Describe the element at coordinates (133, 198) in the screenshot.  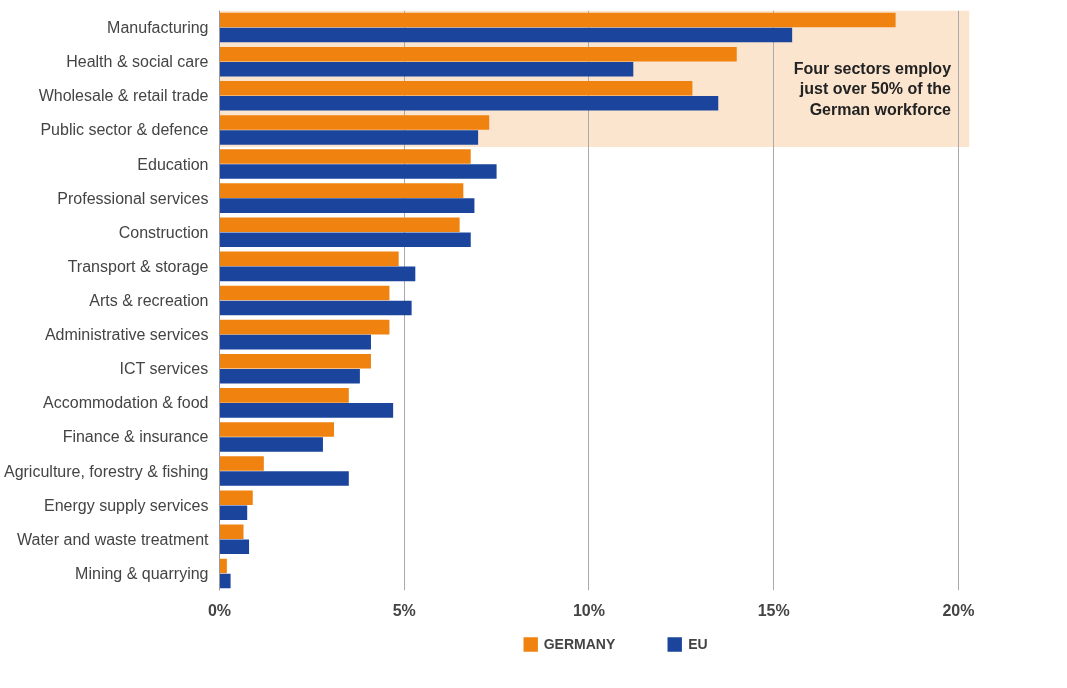
I see `y-tick-label: Professional services` at that location.